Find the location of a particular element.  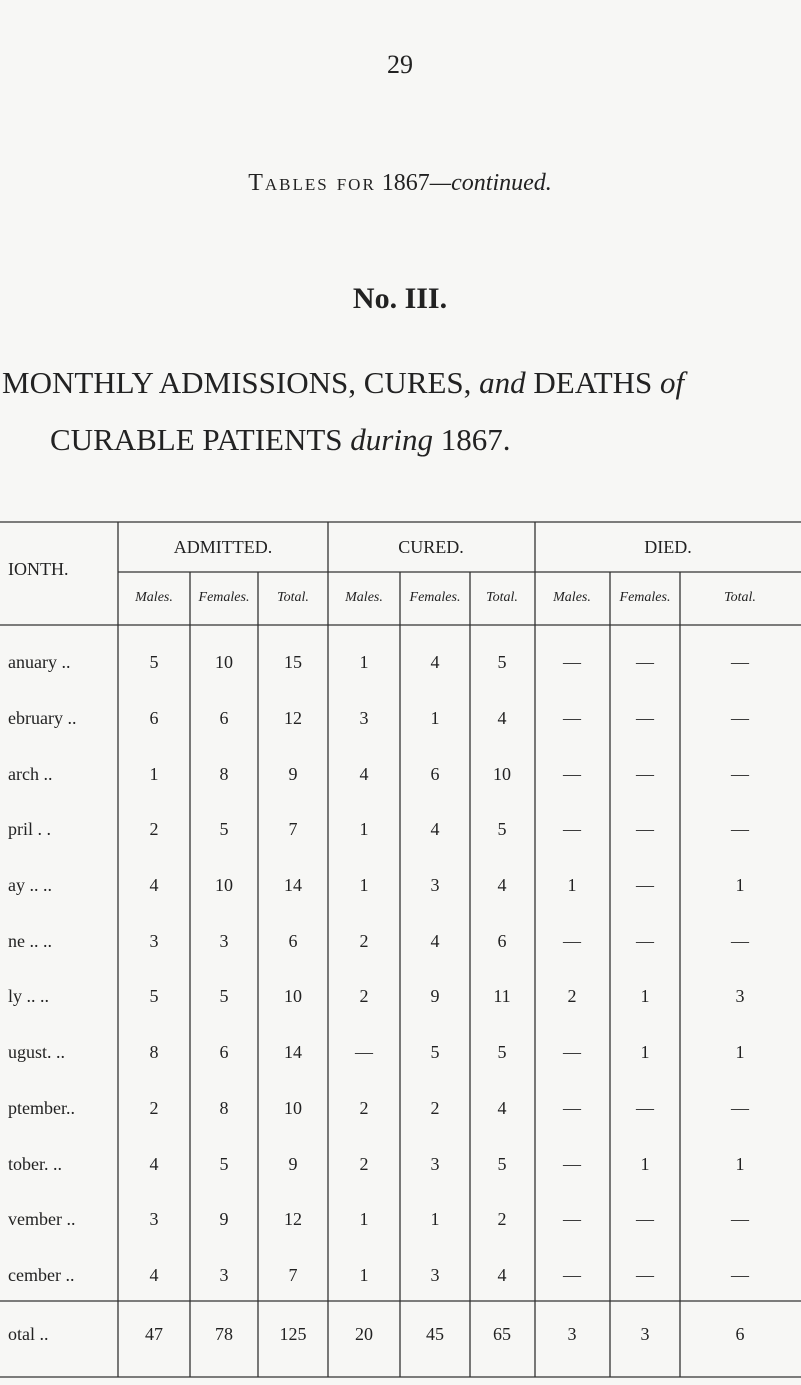

title: Tables for 1867—continued. is located at coordinates (400, 183).